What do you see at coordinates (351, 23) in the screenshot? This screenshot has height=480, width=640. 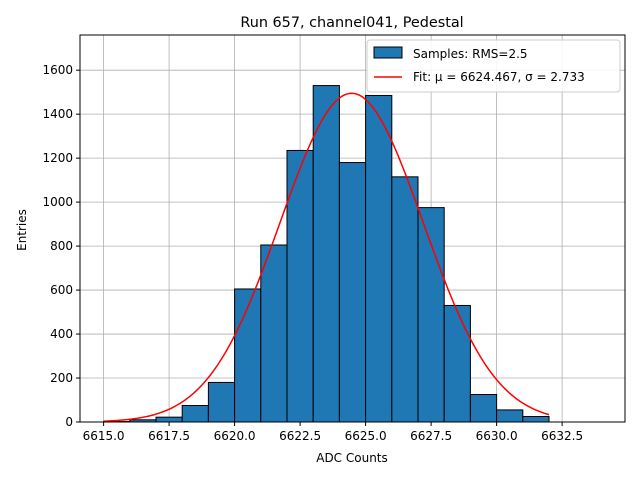 I see `chart-title: Run 657, channel041, Pedestal` at bounding box center [351, 23].